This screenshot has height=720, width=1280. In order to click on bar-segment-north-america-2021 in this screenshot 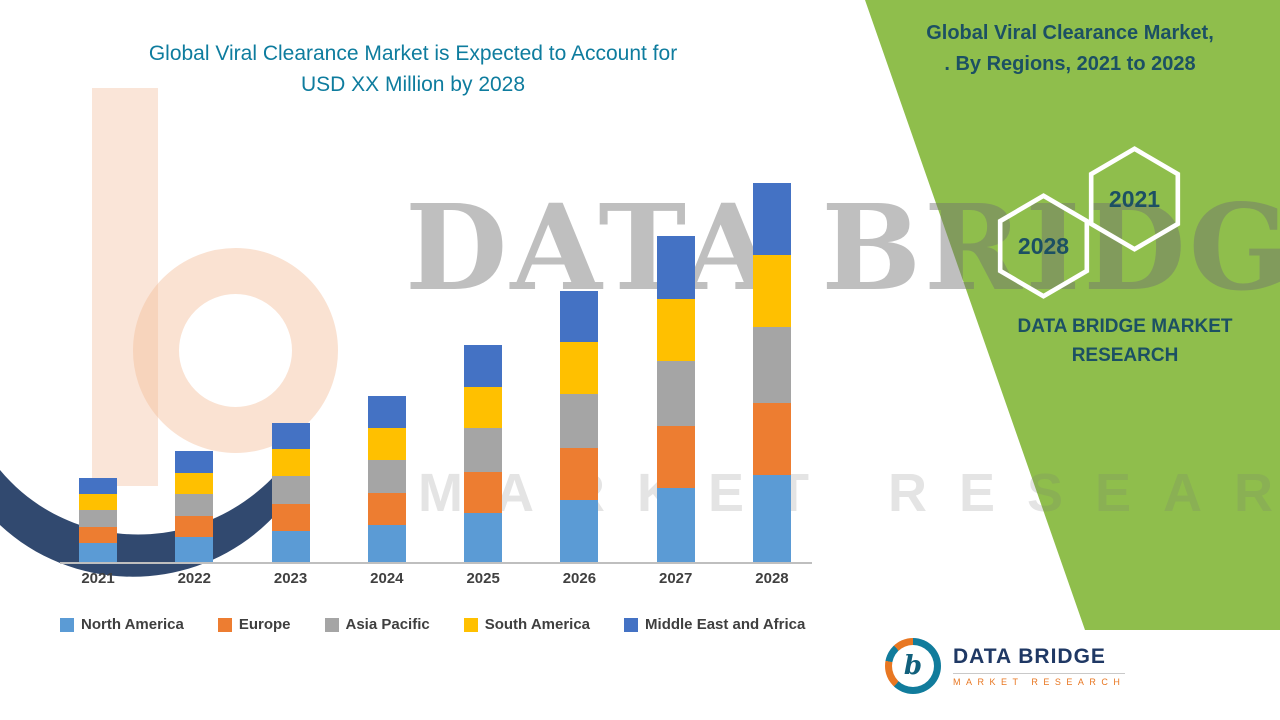, I will do `click(98, 553)`.